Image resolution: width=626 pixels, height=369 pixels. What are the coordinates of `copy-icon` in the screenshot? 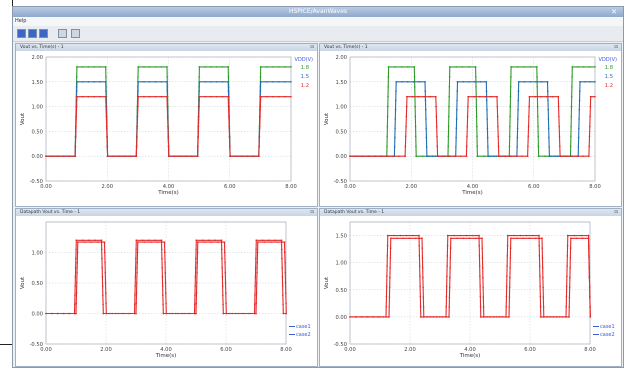 It's located at (62, 33).